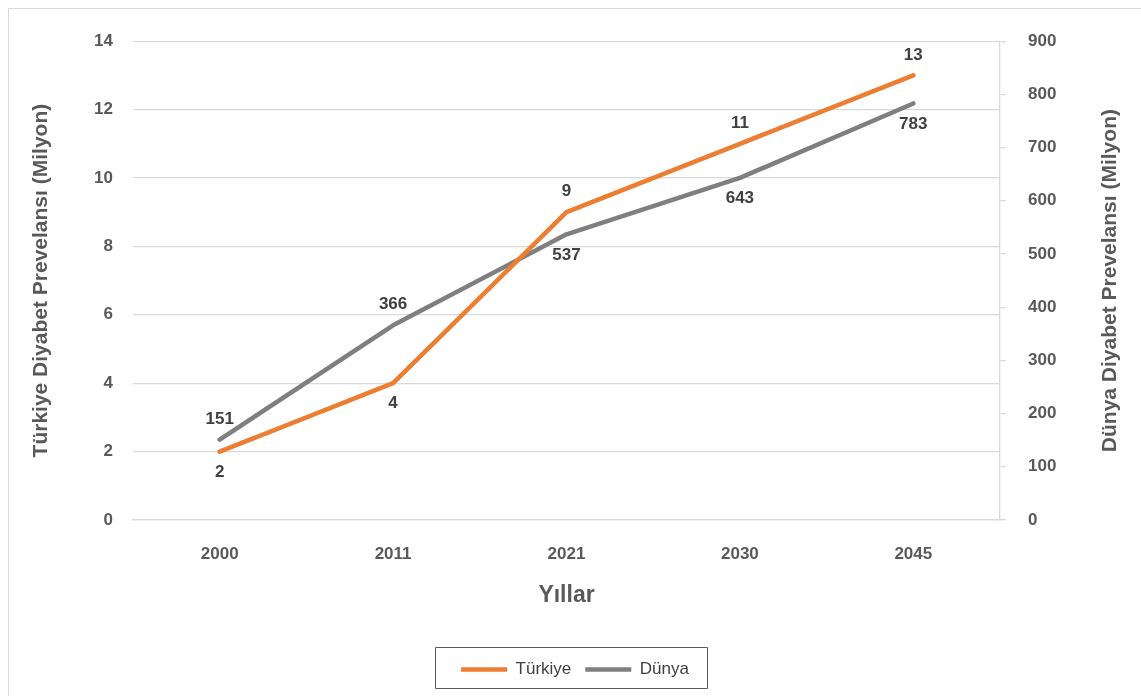 This screenshot has width=1141, height=696. I want to click on legend-label: Türkiye, so click(543, 669).